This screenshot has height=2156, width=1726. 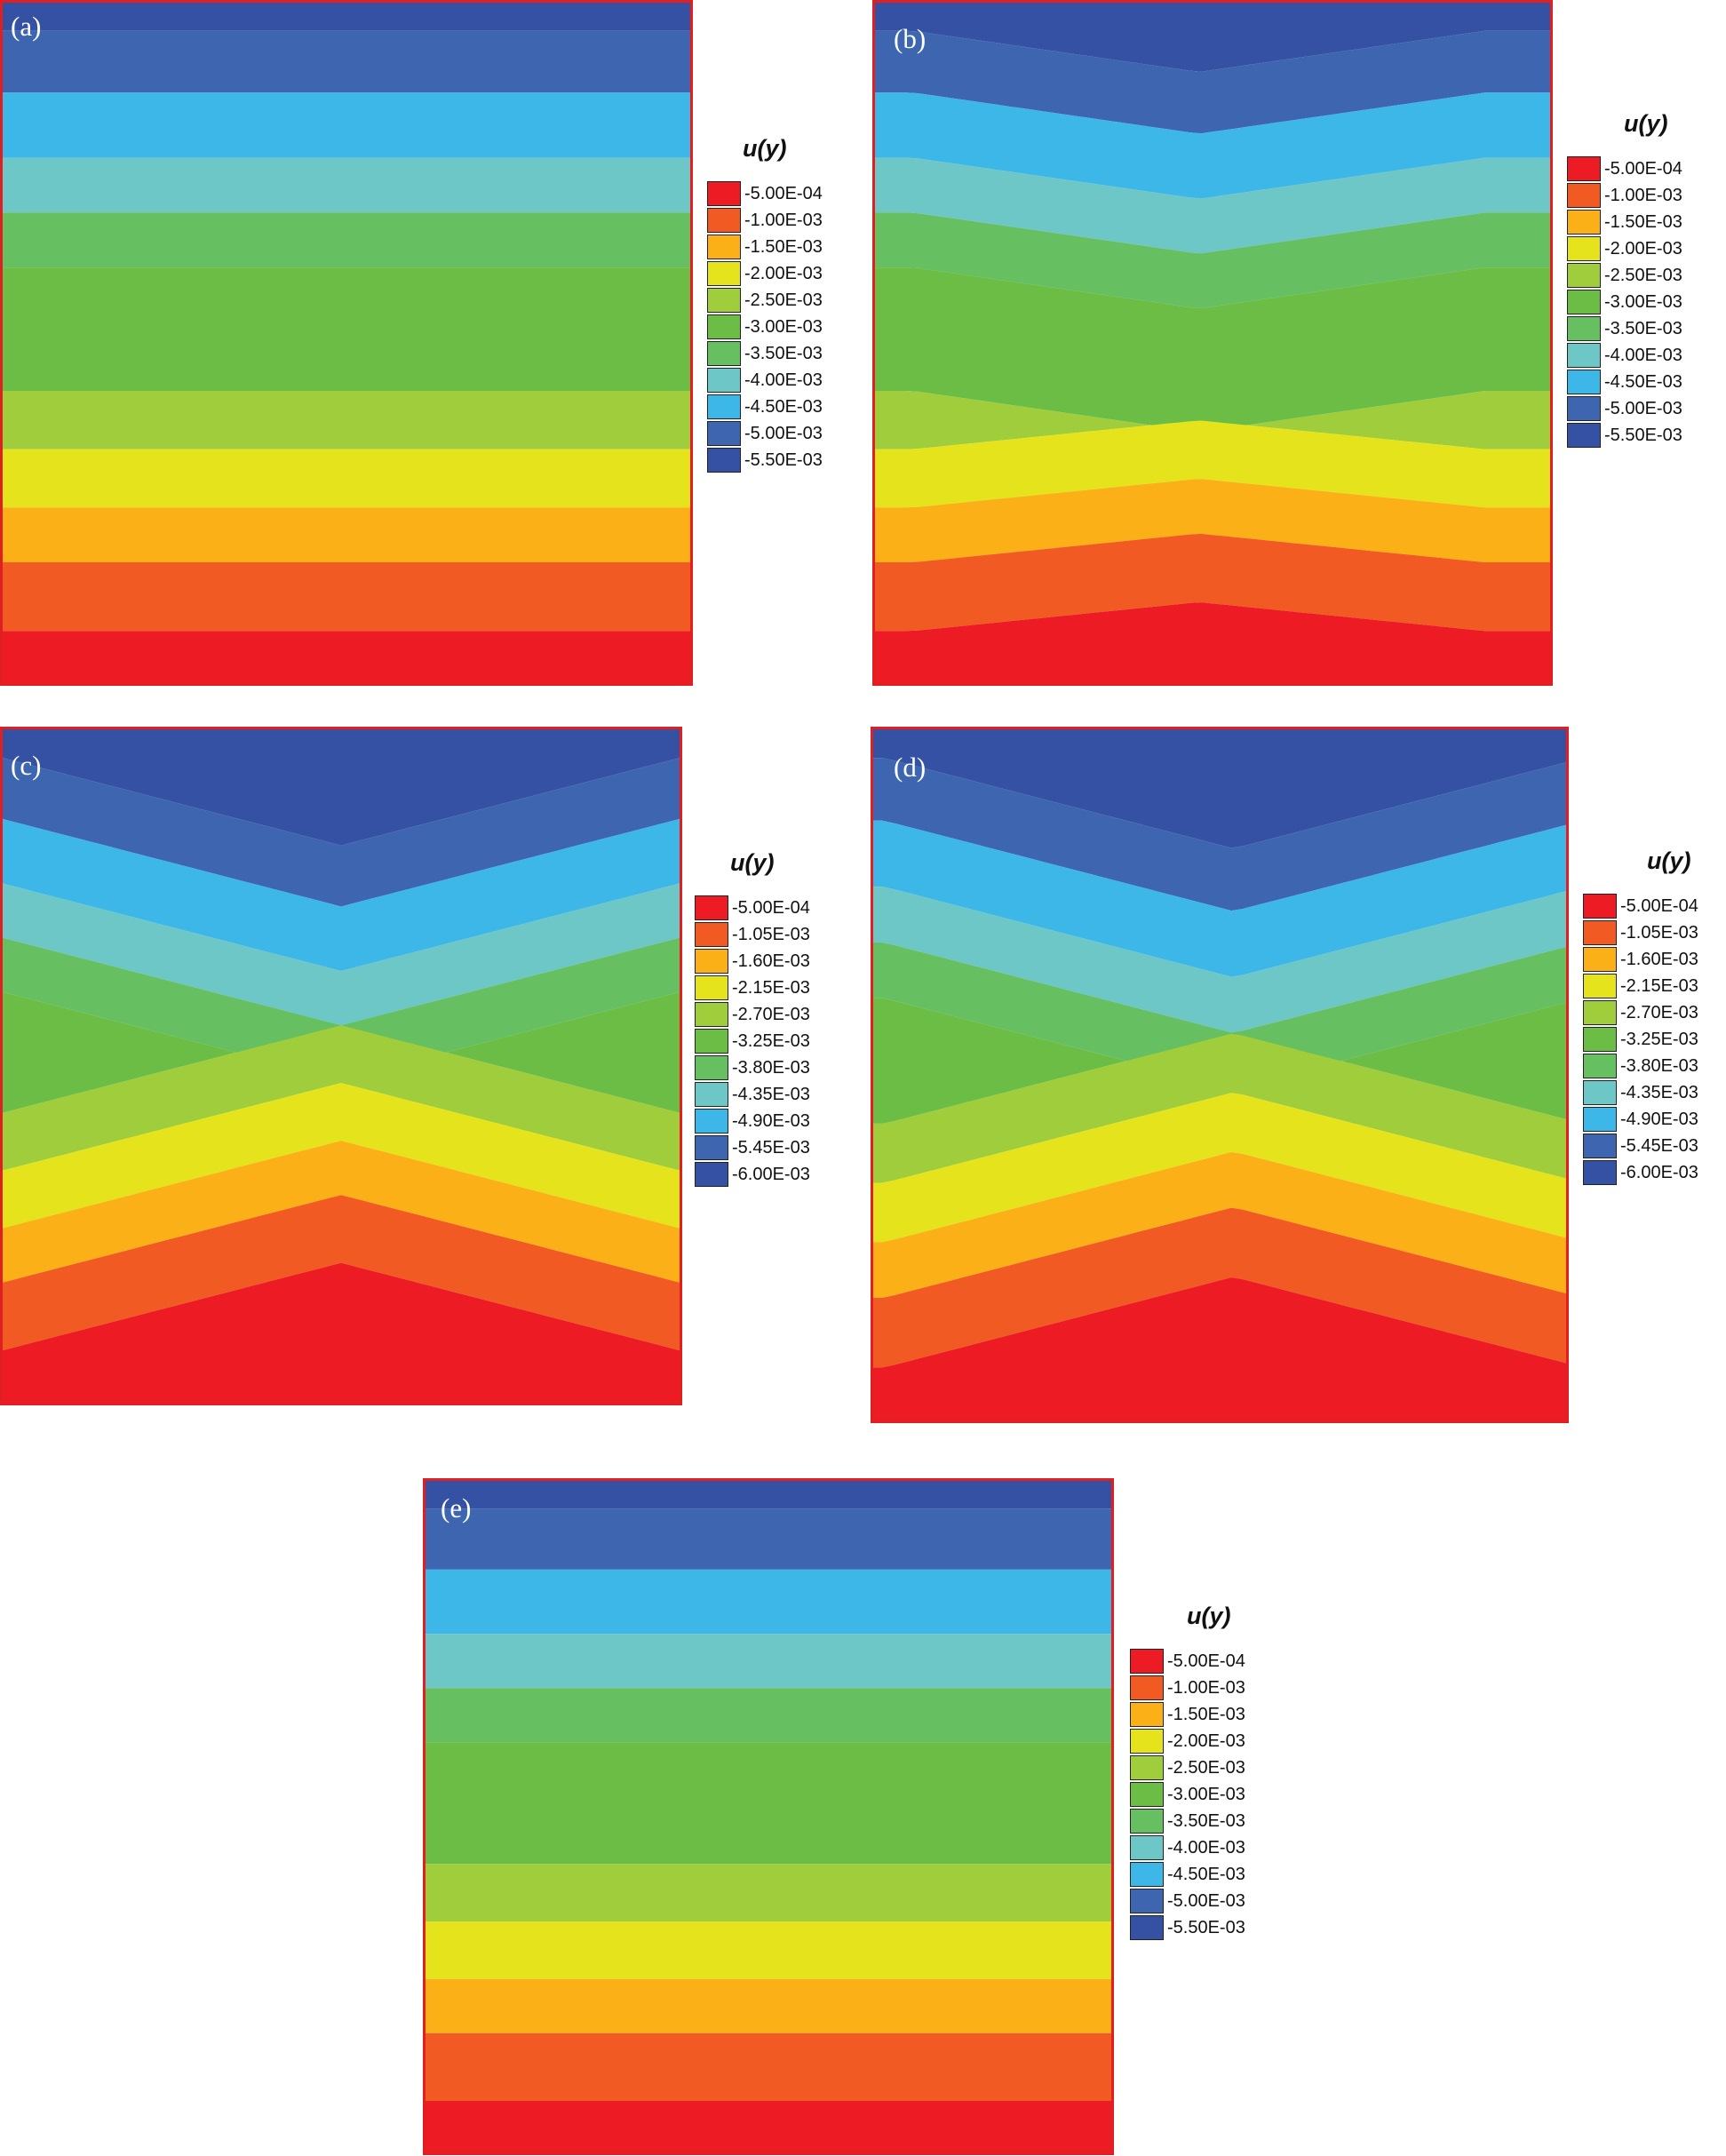 What do you see at coordinates (1206, 1901) in the screenshot?
I see `legend-tick-label: -5.00E-03` at bounding box center [1206, 1901].